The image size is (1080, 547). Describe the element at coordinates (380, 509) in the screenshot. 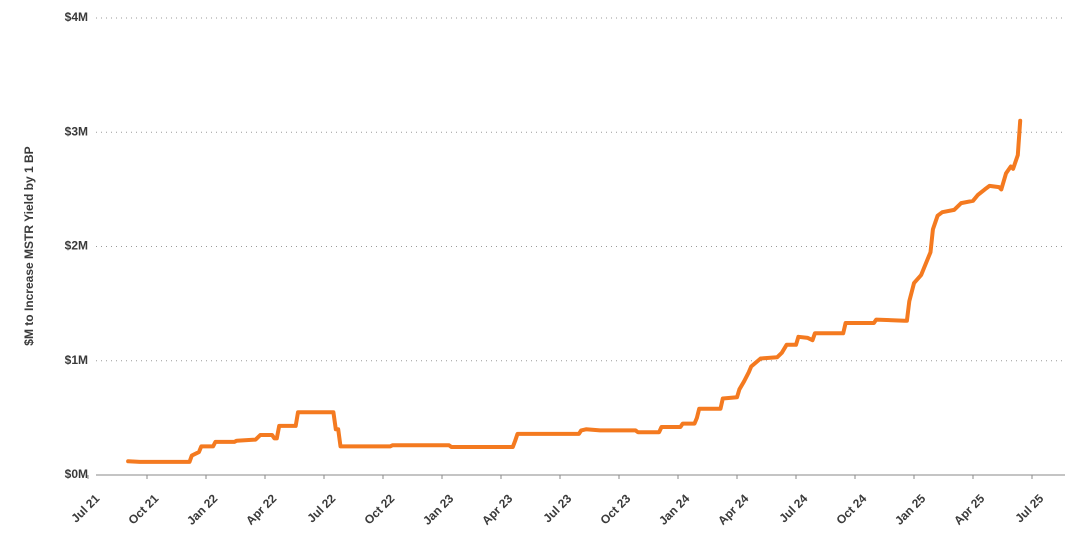

I see `x-tick-label: Oct 22` at that location.